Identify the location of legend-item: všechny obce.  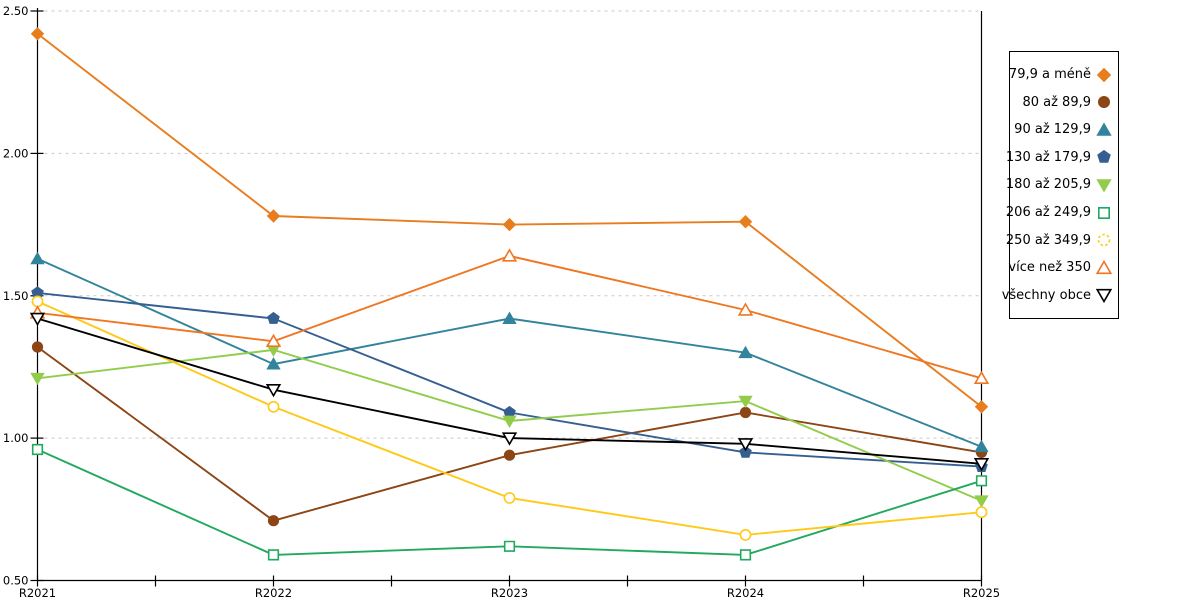
(1060, 295).